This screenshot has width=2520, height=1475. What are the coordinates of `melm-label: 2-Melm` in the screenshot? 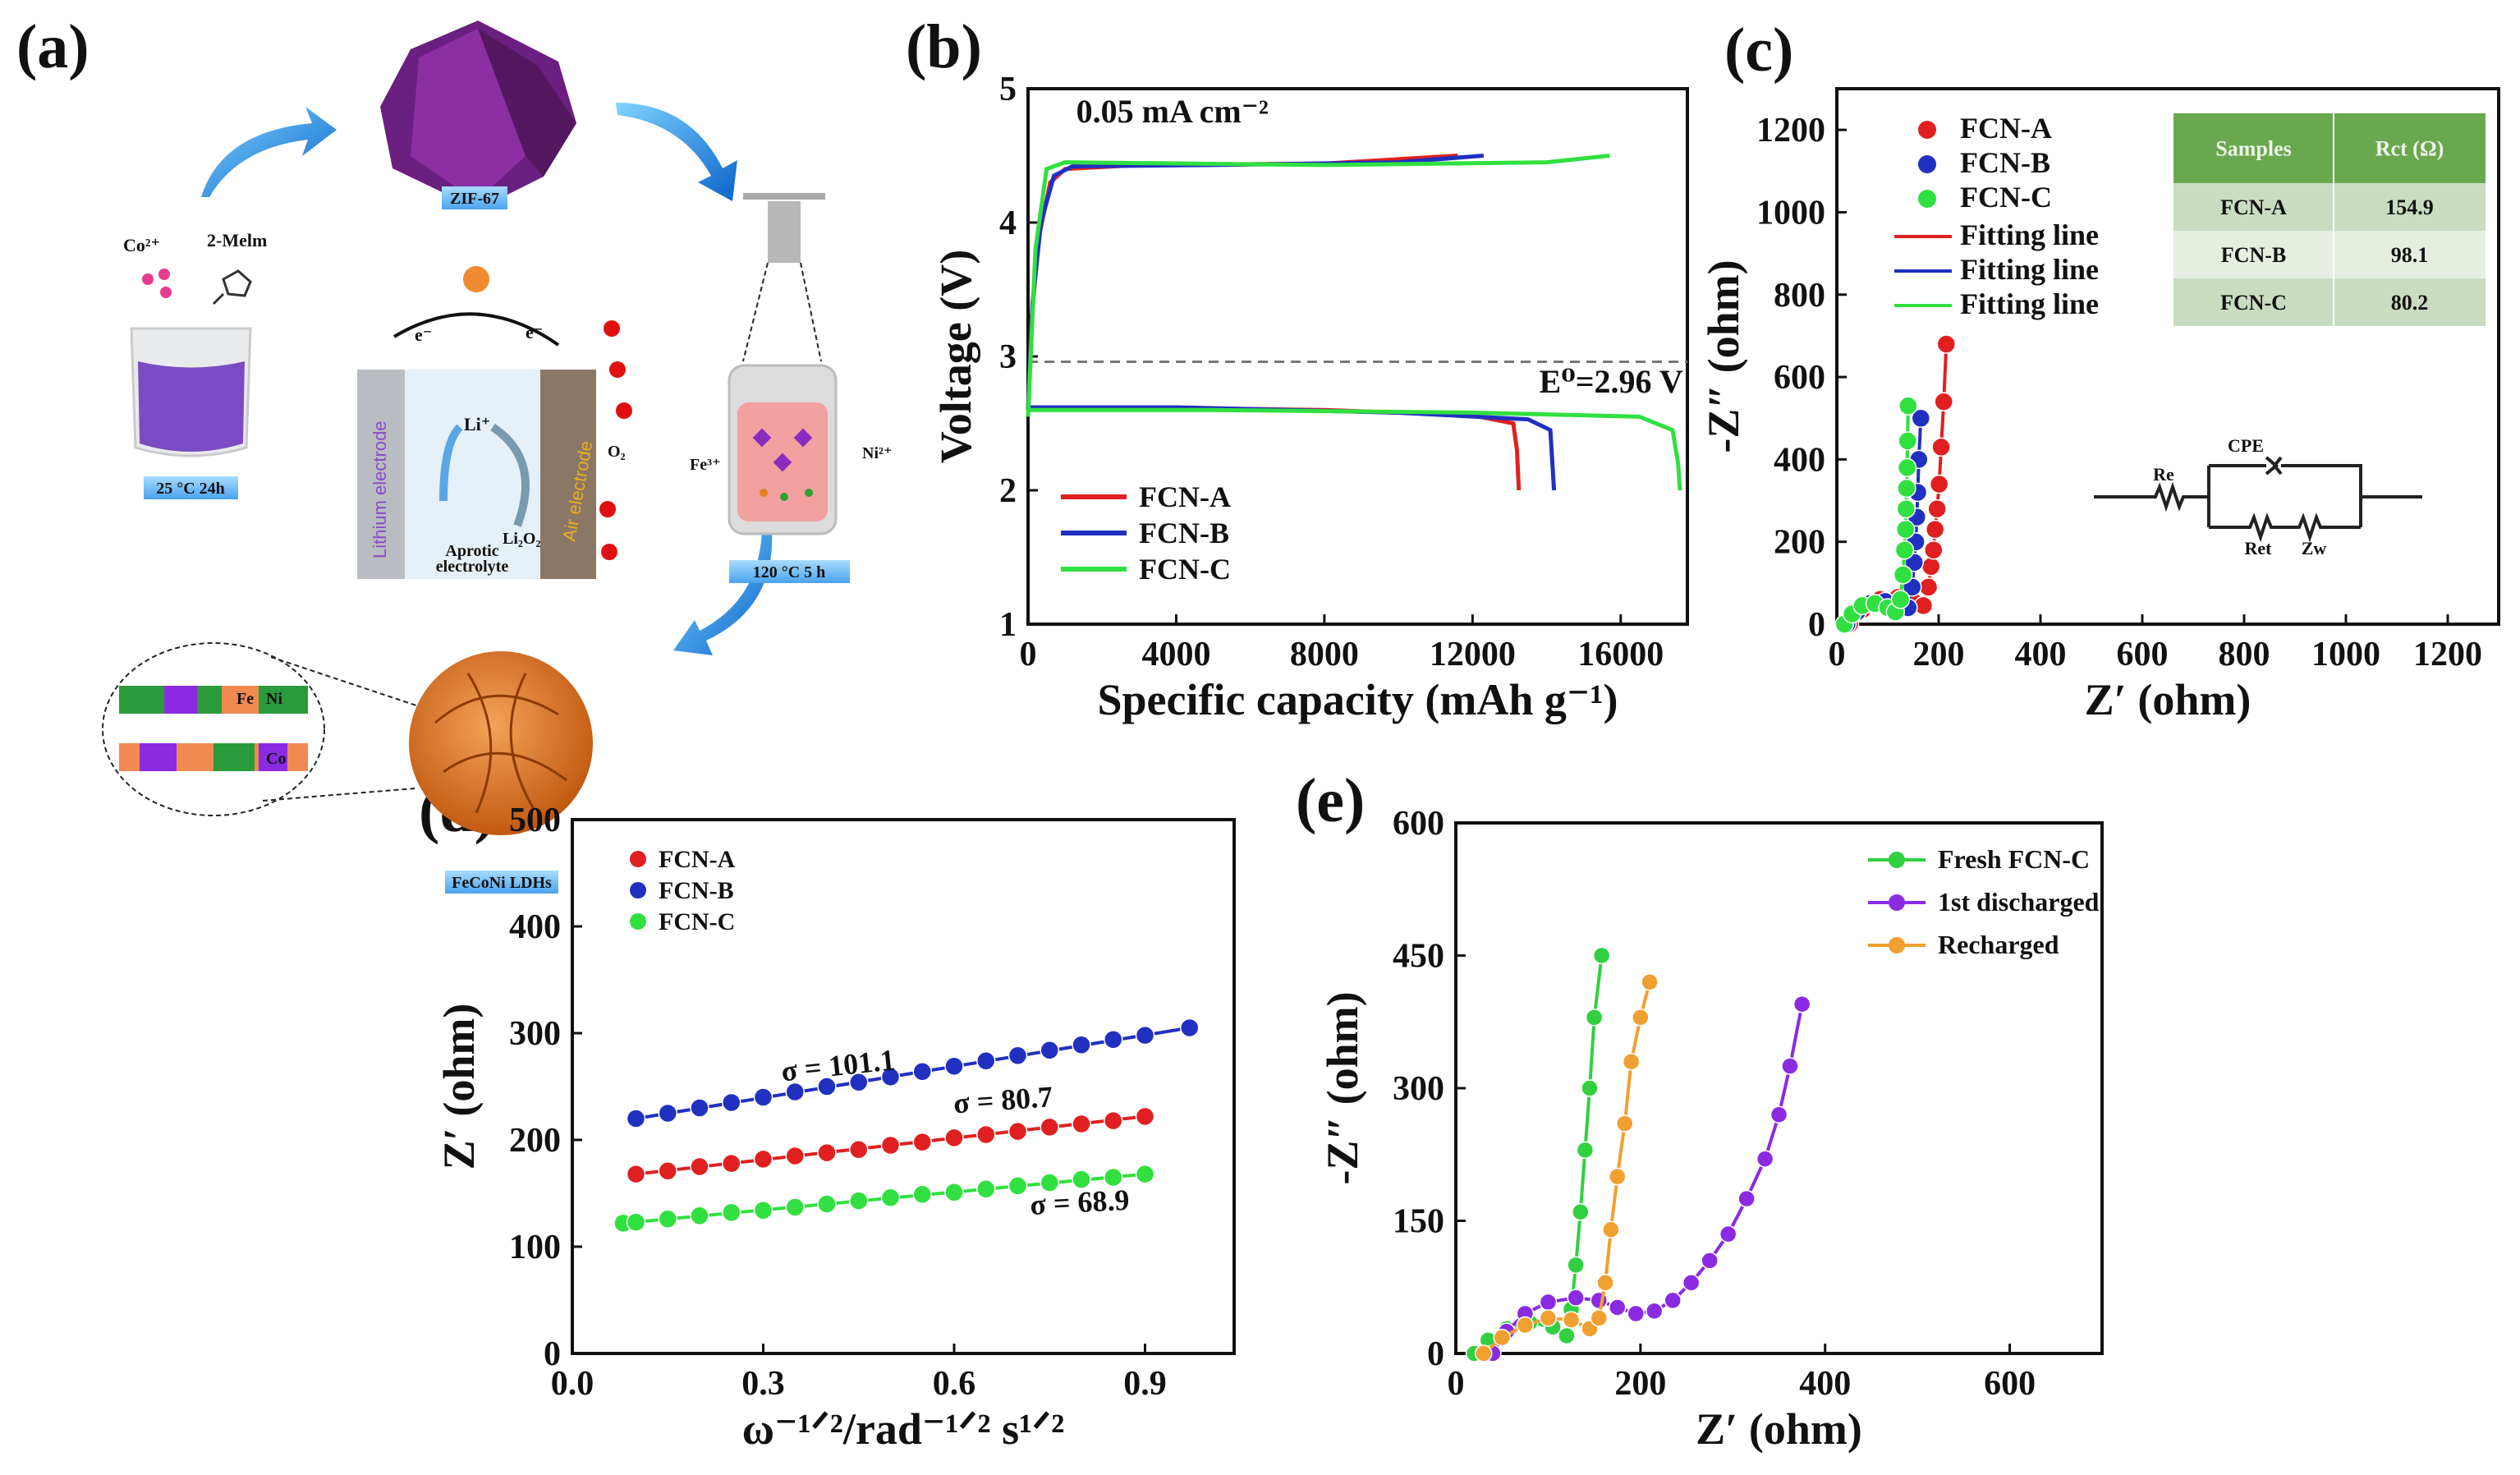 It's located at (237, 240).